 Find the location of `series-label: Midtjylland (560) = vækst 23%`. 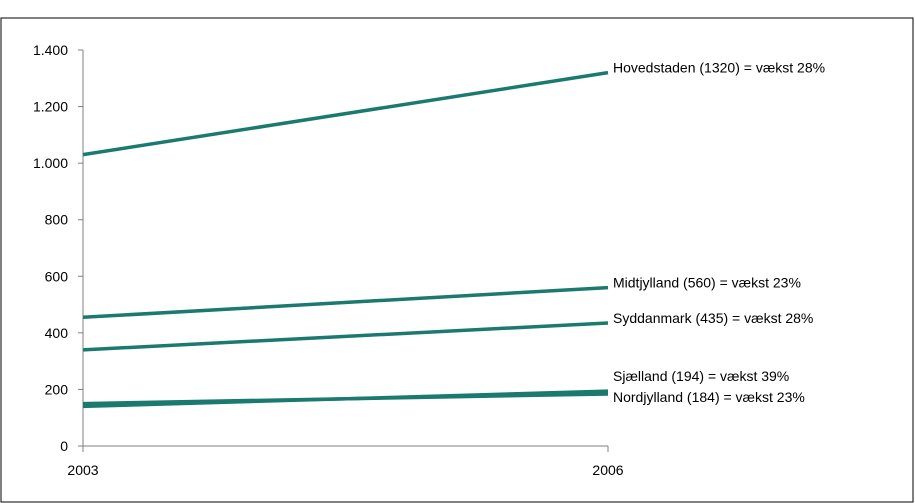

series-label: Midtjylland (560) = vækst 23% is located at coordinates (707, 283).